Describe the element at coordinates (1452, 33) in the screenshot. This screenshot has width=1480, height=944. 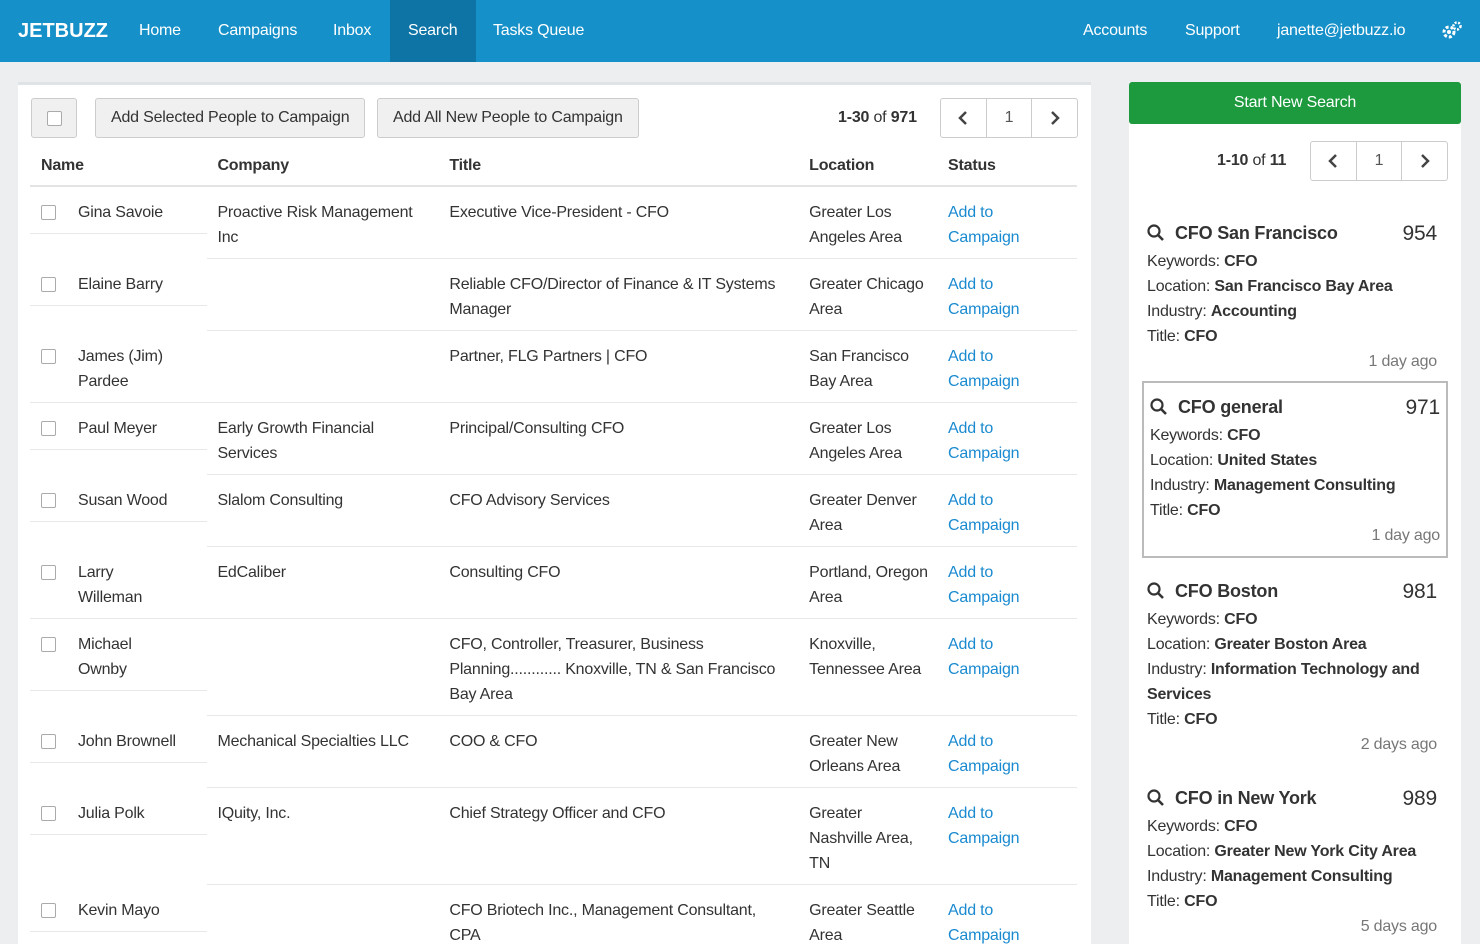
I see `settings-icon` at that location.